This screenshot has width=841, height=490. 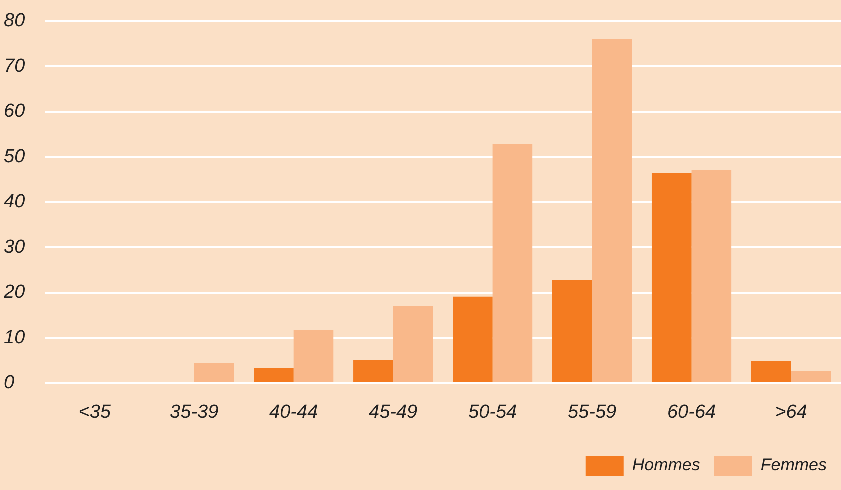 I want to click on y-tick-label: 0, so click(x=9, y=383).